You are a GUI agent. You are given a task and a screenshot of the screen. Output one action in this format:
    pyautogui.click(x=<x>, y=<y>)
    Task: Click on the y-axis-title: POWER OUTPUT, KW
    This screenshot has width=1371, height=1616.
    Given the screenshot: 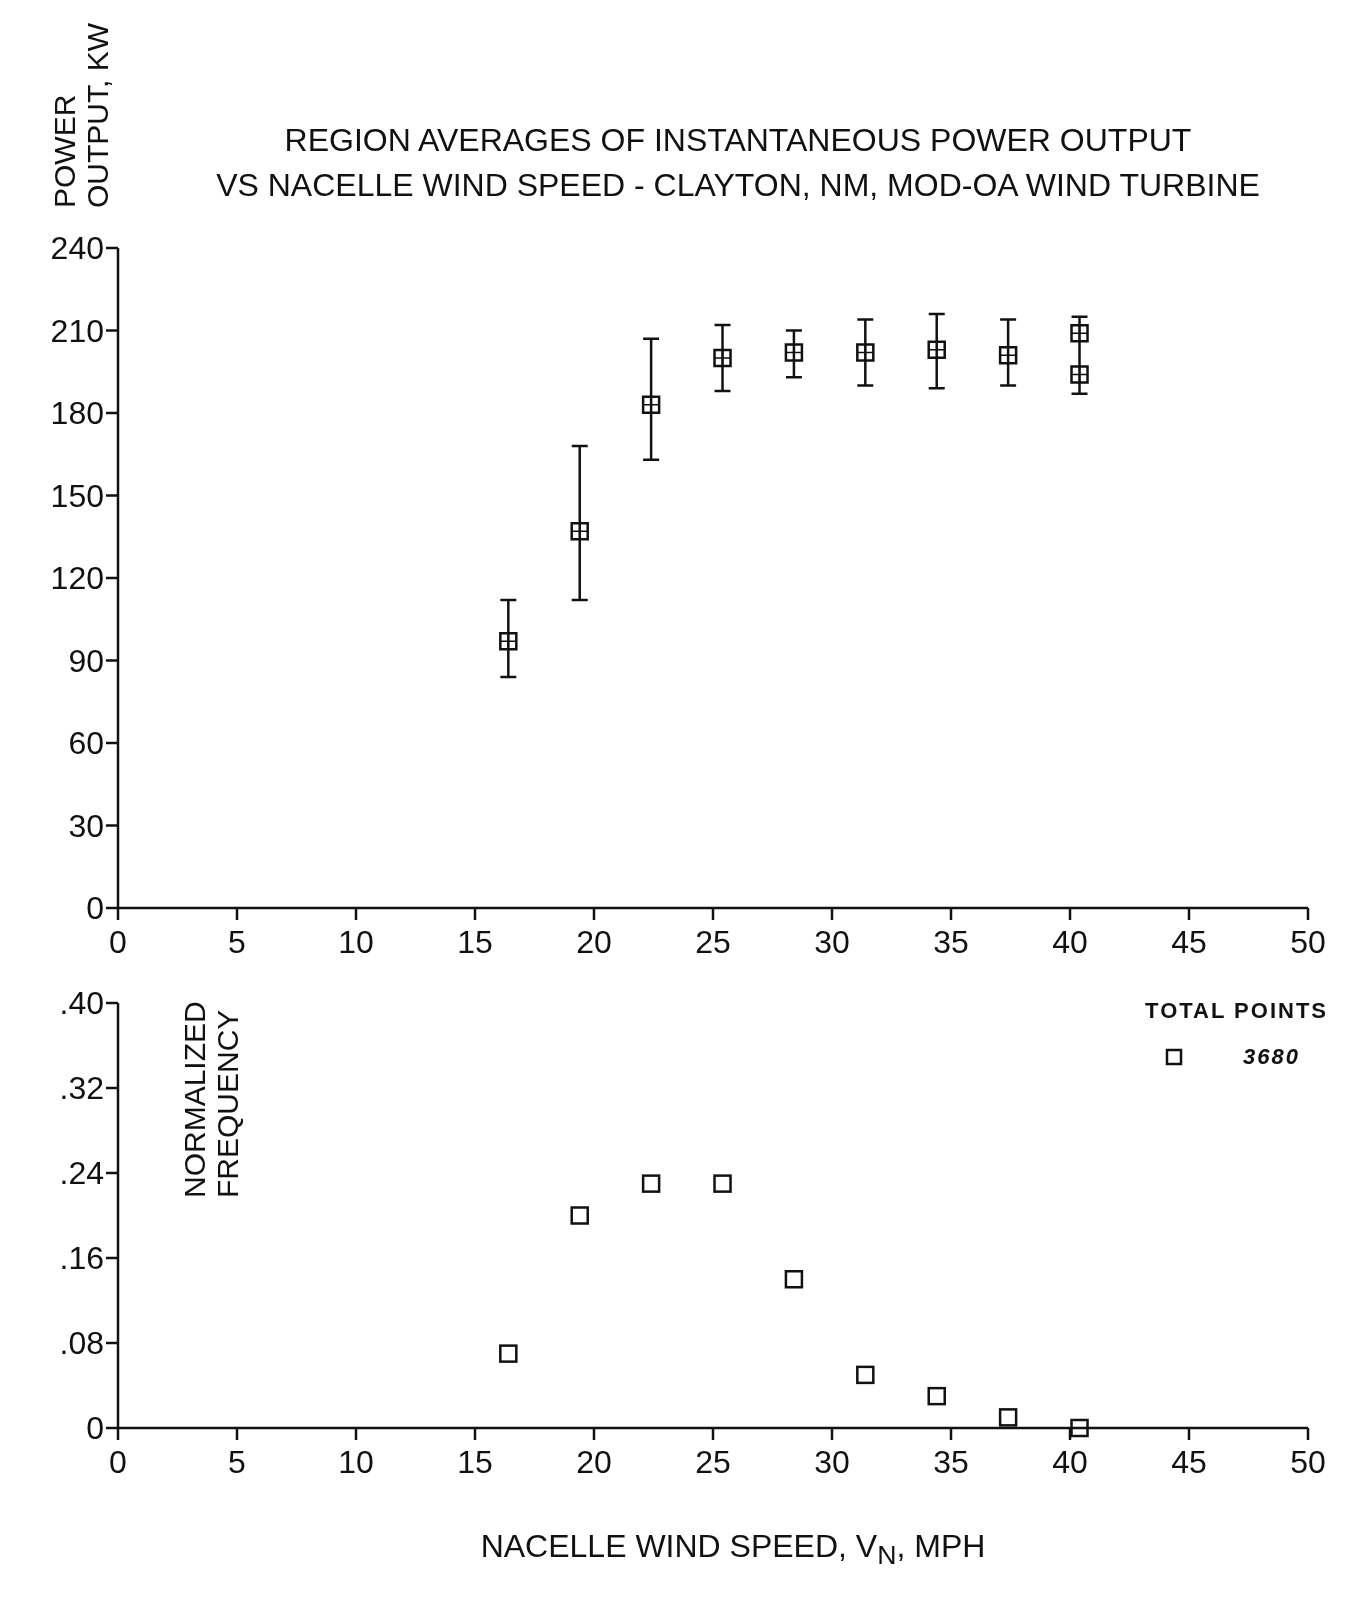 What is the action you would take?
    pyautogui.click(x=81, y=115)
    